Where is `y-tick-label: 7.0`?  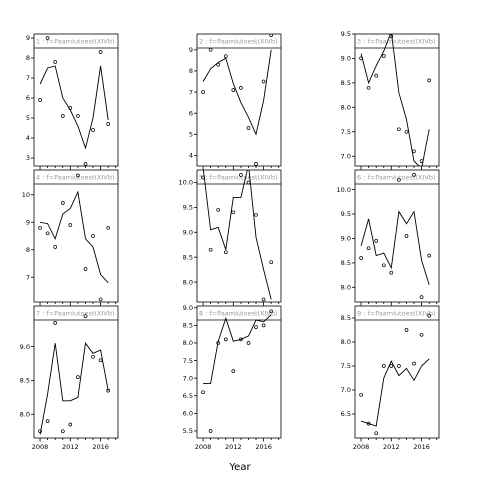
y-tick-label: 7.0 is located at coordinates (346, 390).